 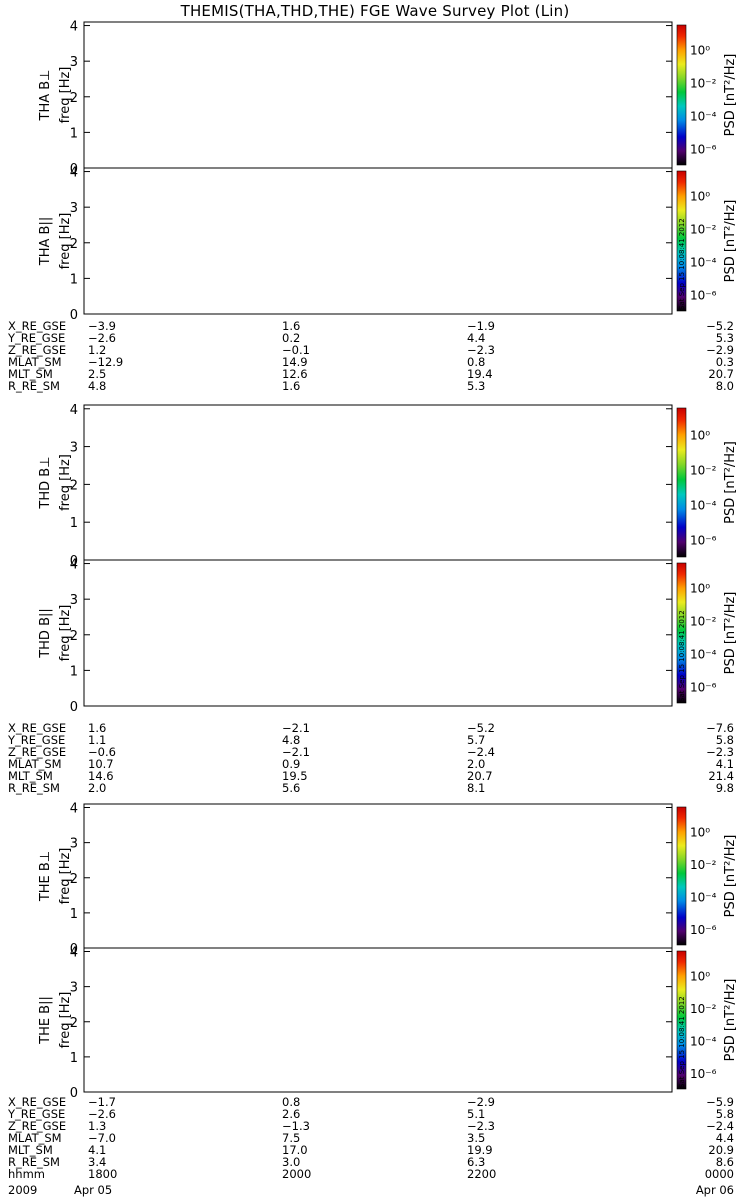 What do you see at coordinates (476, 788) in the screenshot?
I see `ephemeris-value: 8.1` at bounding box center [476, 788].